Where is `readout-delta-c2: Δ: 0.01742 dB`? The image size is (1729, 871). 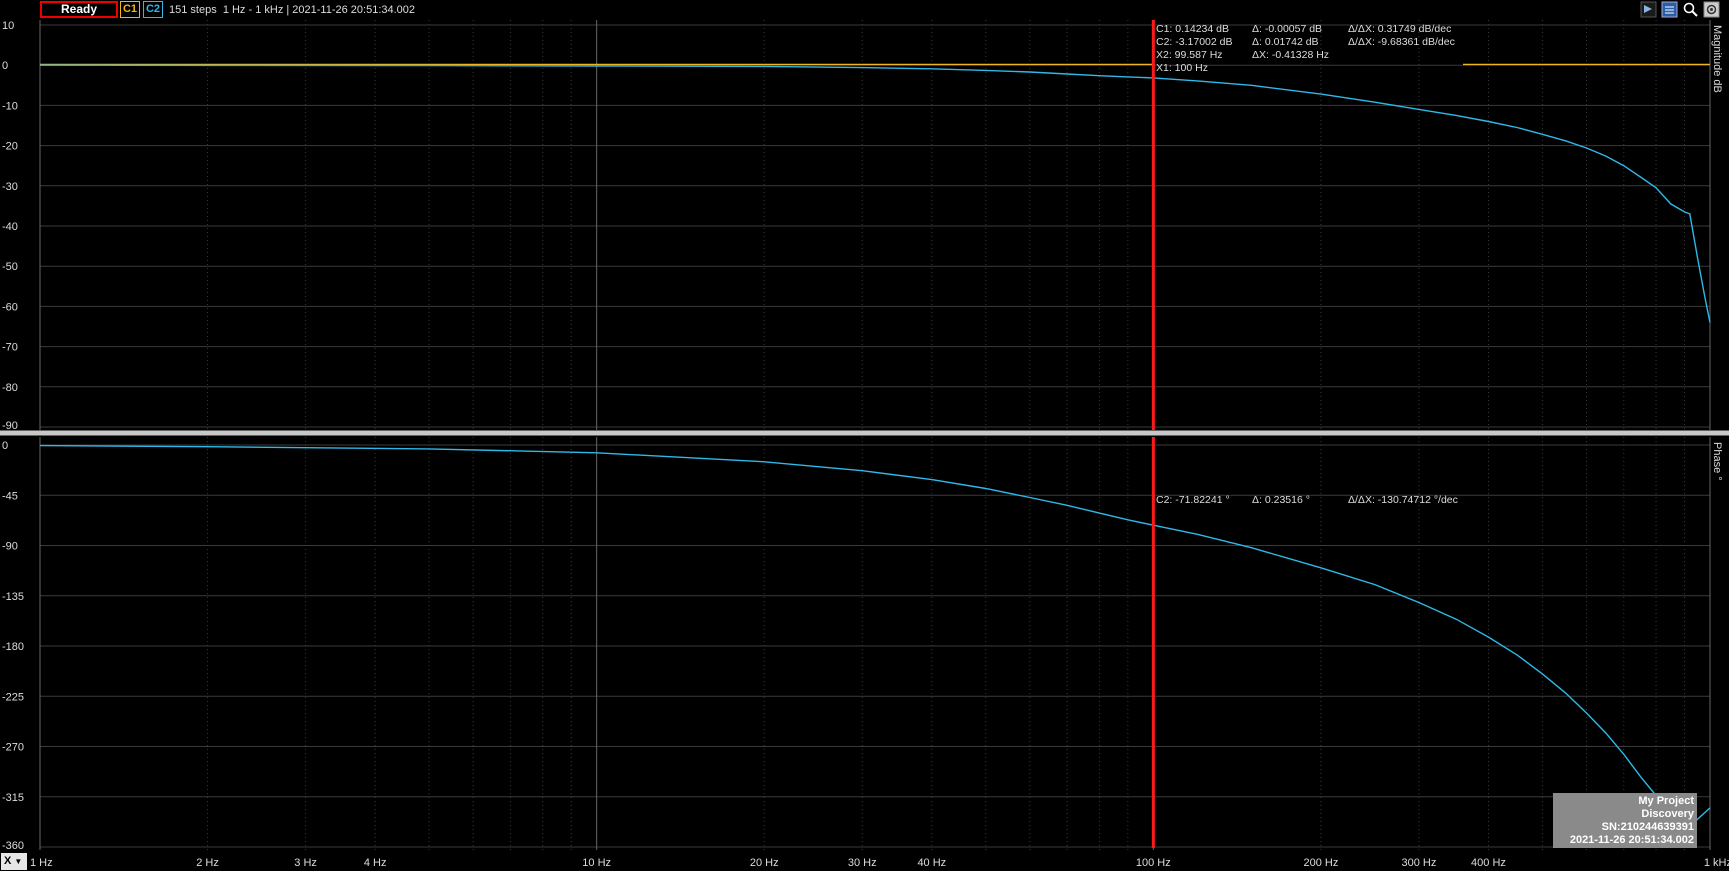 readout-delta-c2: Δ: 0.01742 dB is located at coordinates (1285, 42).